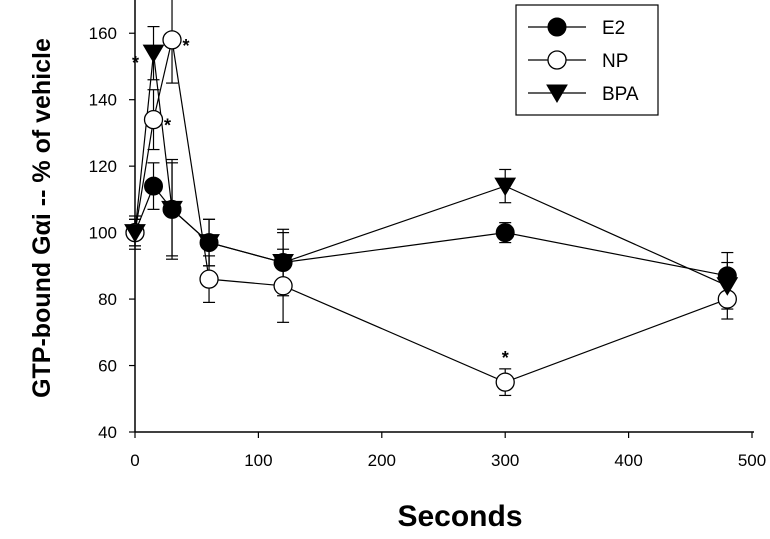  Describe the element at coordinates (557, 60) in the screenshot. I see `legend-np-marker` at that location.